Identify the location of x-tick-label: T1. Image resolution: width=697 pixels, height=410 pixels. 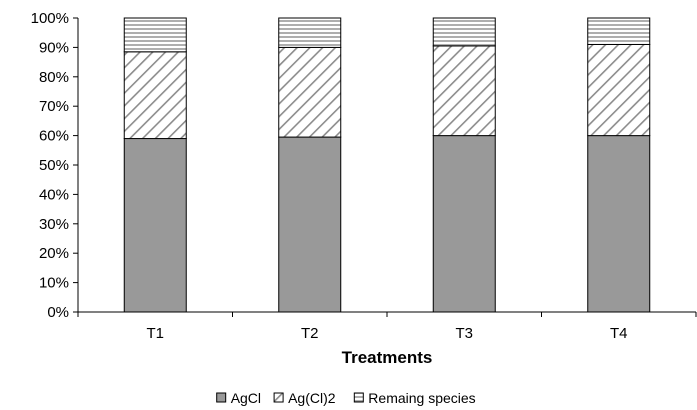
(155, 333).